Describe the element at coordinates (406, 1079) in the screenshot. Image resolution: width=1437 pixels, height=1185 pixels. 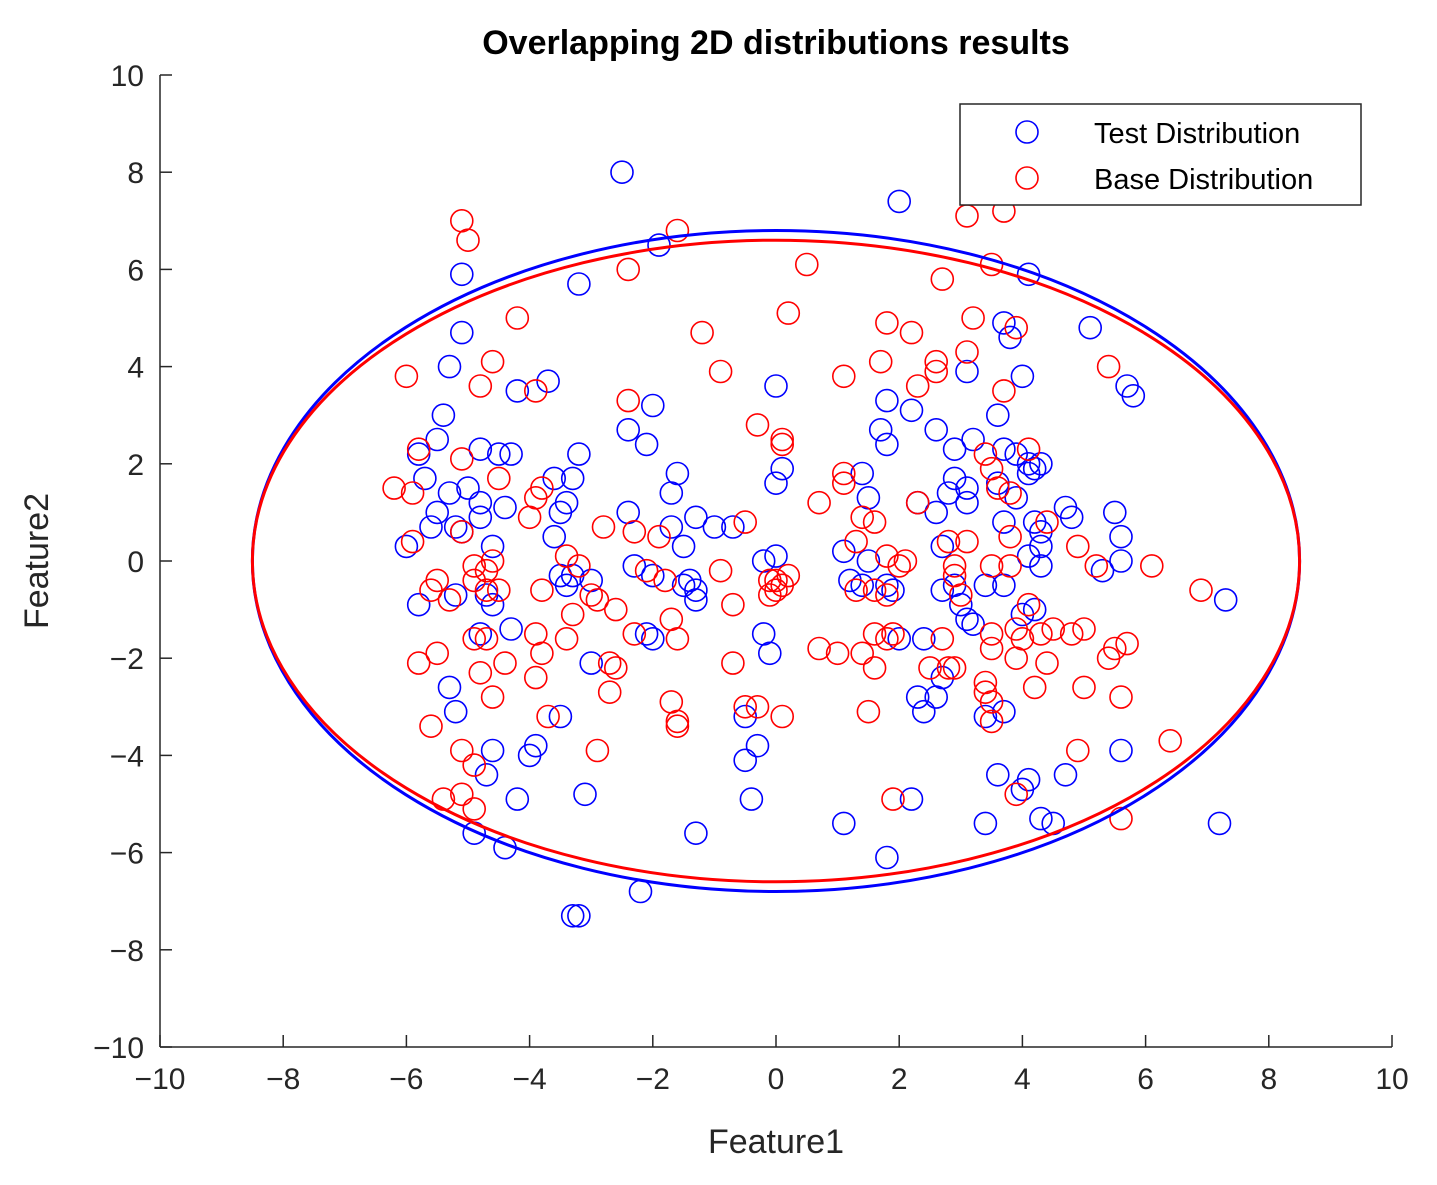
I see `x-tick-label: −6` at that location.